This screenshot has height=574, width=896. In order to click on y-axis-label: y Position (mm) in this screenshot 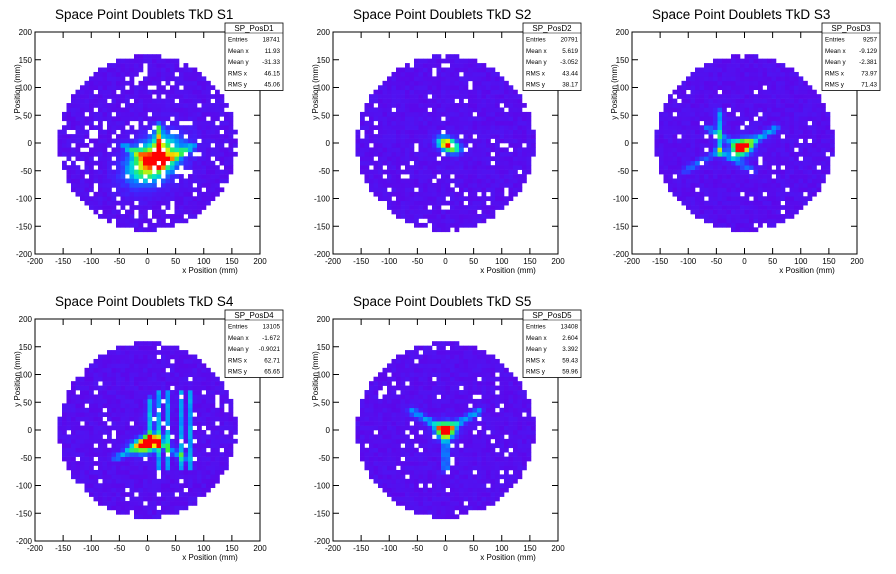, I will do `click(17, 92)`.